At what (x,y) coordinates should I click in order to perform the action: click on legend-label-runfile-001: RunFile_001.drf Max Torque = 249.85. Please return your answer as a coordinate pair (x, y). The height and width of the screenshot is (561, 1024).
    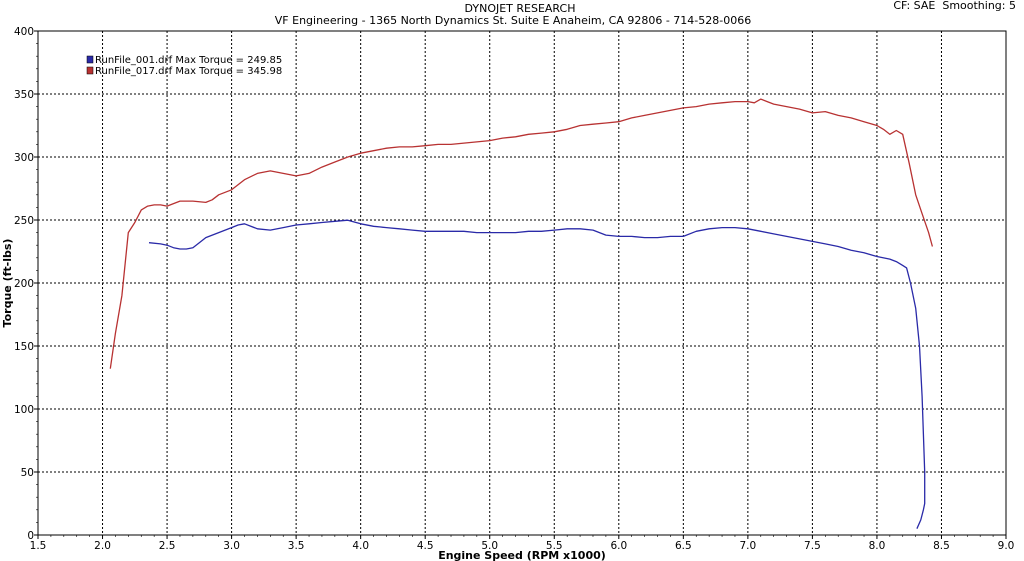
    Looking at the image, I should click on (188, 60).